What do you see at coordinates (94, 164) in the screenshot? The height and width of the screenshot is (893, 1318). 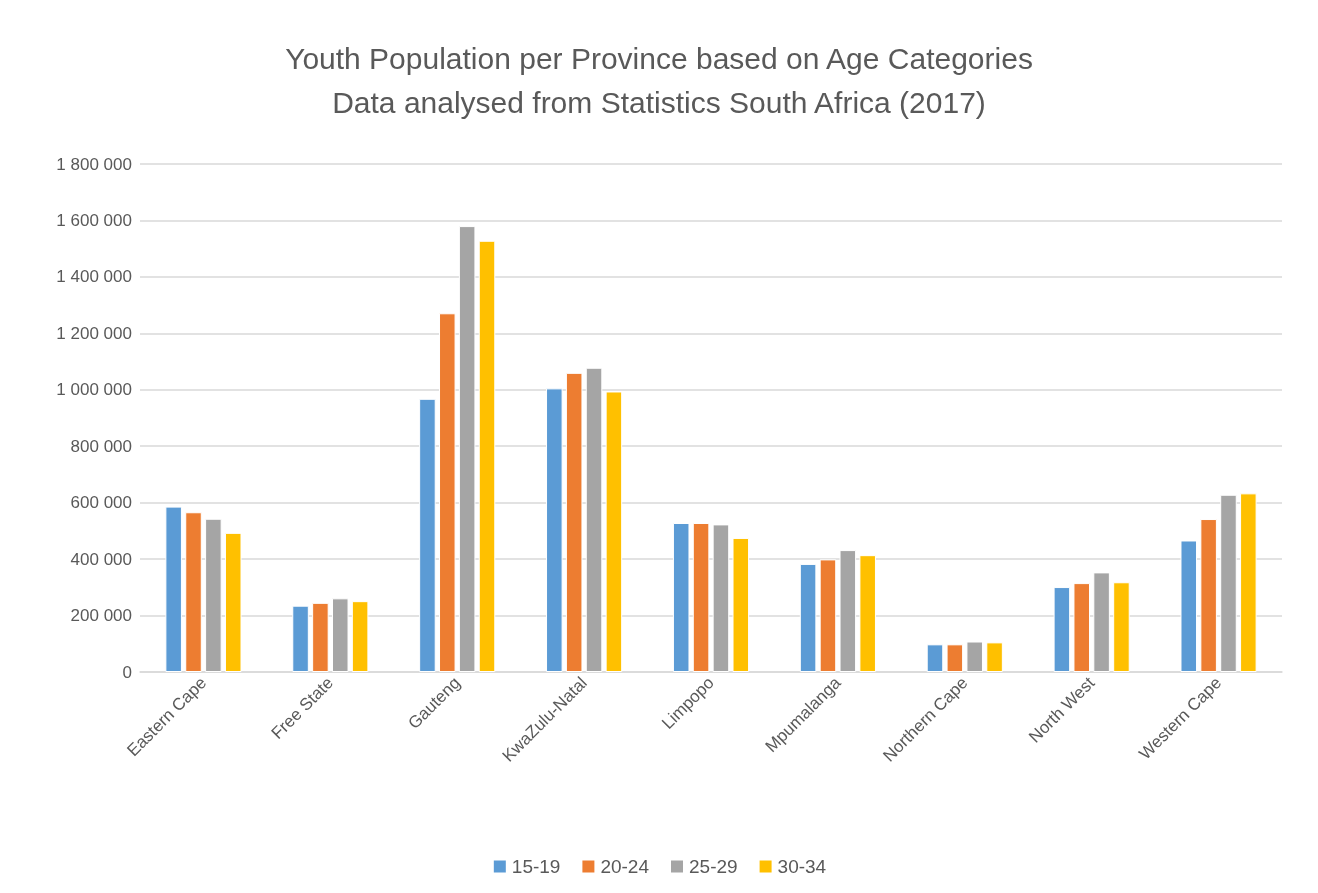 I see `y-tick-label: 1 800 000` at bounding box center [94, 164].